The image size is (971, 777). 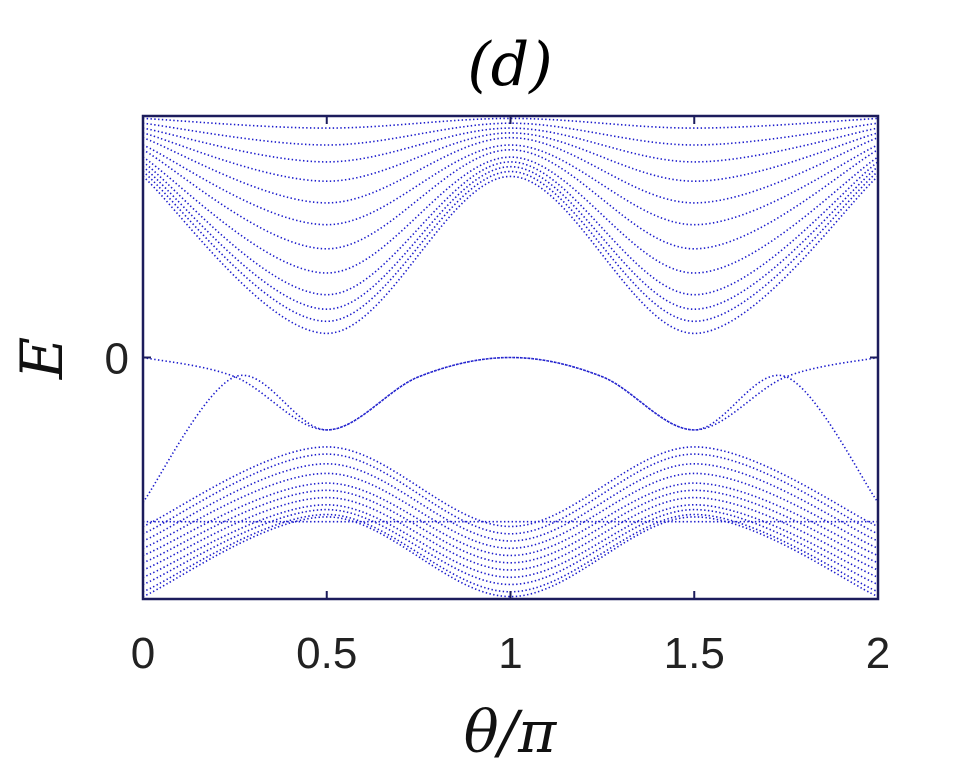 I want to click on y-axis-label: E, so click(x=42, y=358).